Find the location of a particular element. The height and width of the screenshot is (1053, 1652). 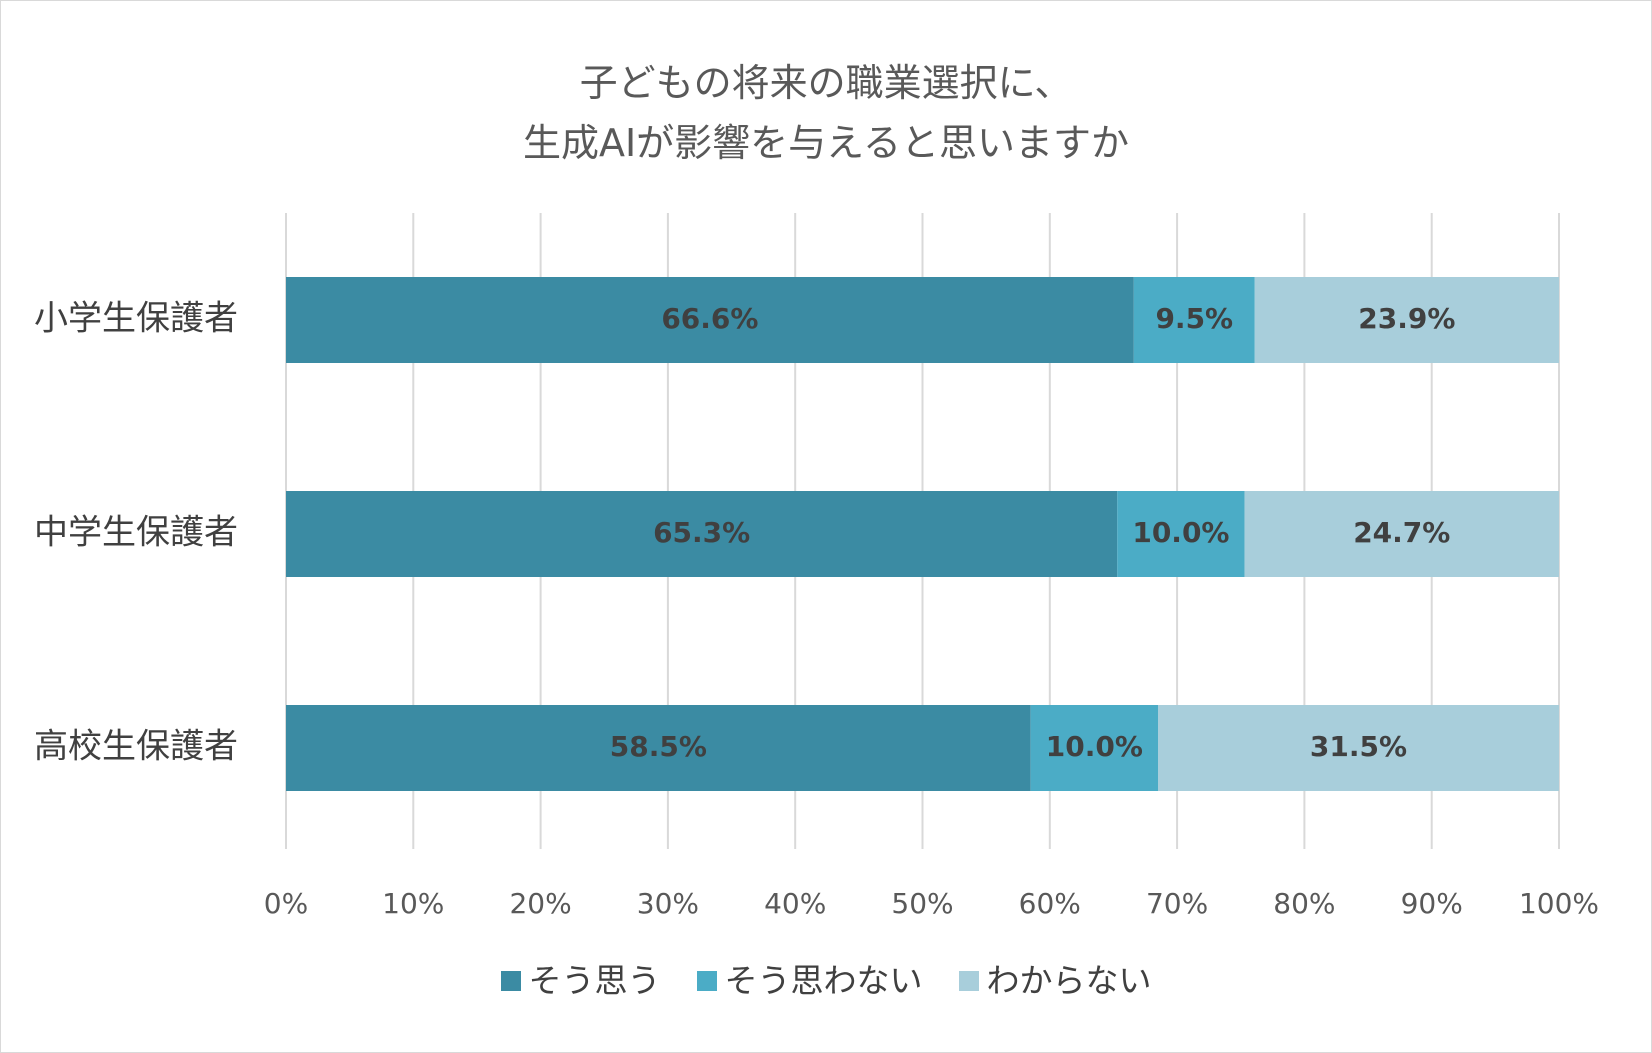

x-tick-label: 10% is located at coordinates (413, 903).